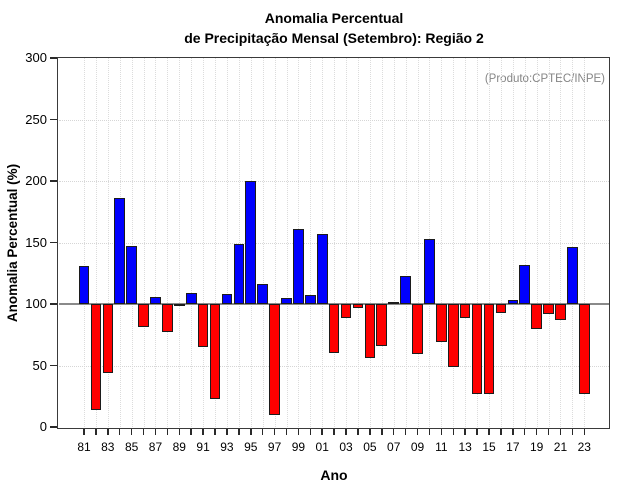 This screenshot has width=640, height=500. I want to click on x-tick-label-21: 21, so click(560, 447).